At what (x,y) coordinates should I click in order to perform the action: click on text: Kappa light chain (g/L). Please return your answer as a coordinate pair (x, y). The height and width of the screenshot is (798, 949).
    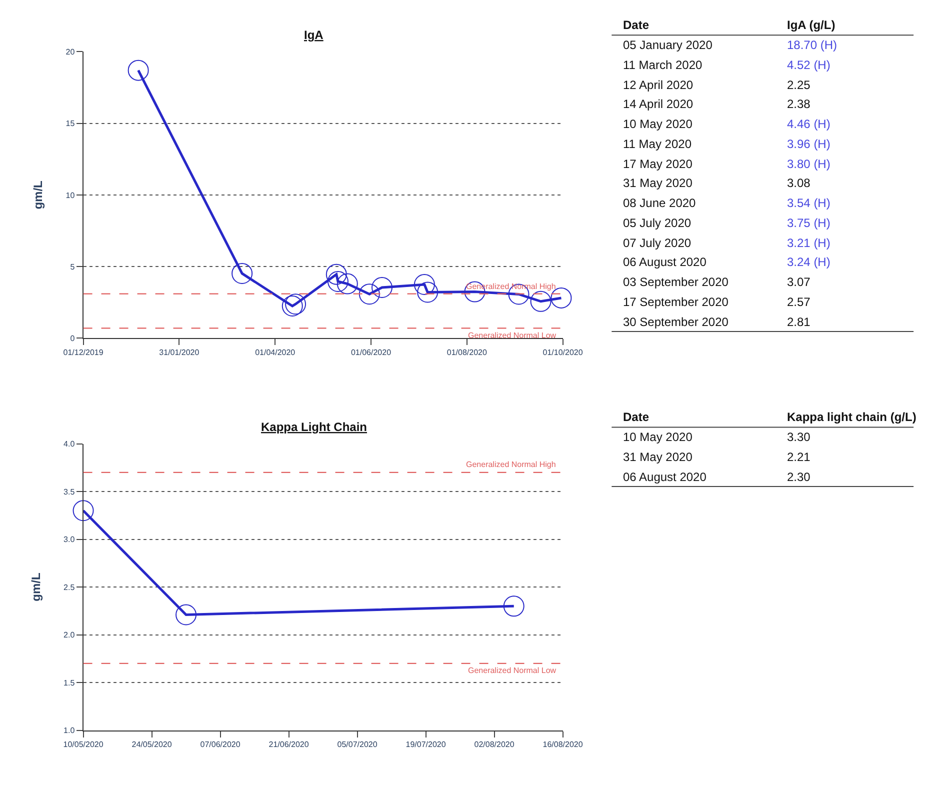
    Looking at the image, I should click on (851, 417).